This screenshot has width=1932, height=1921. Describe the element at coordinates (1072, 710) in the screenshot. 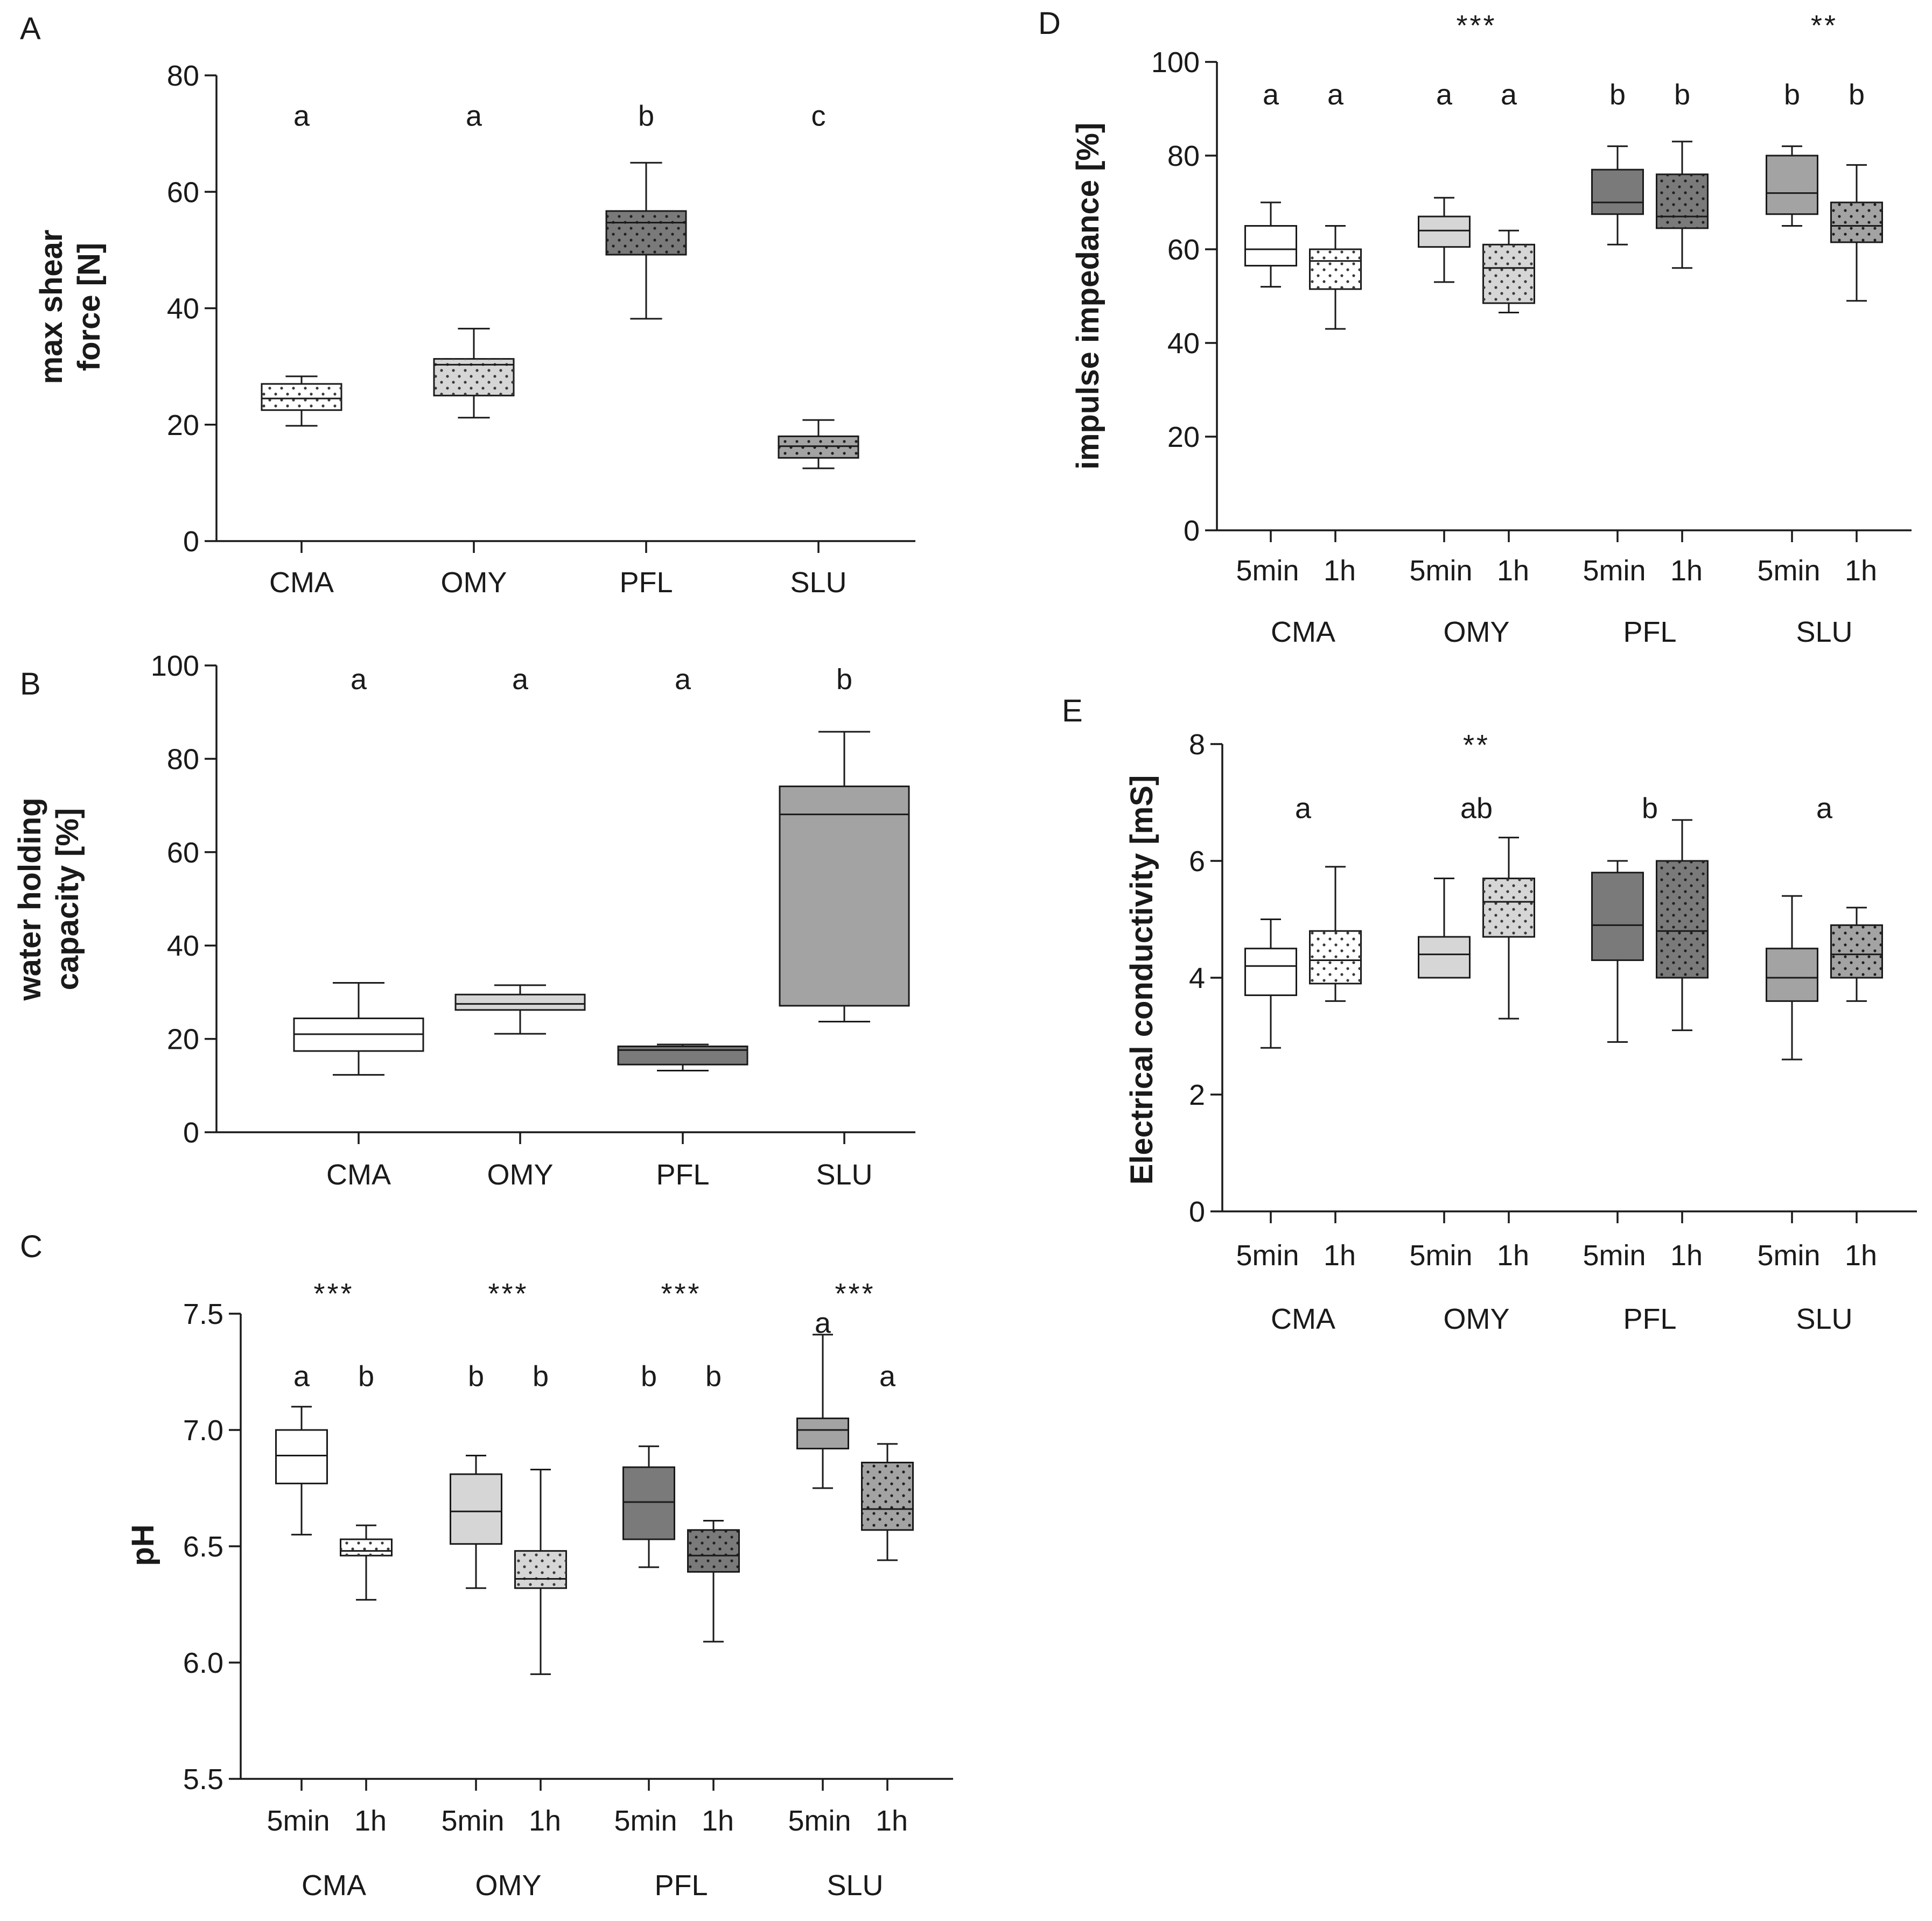

I see `panel-label: E` at that location.